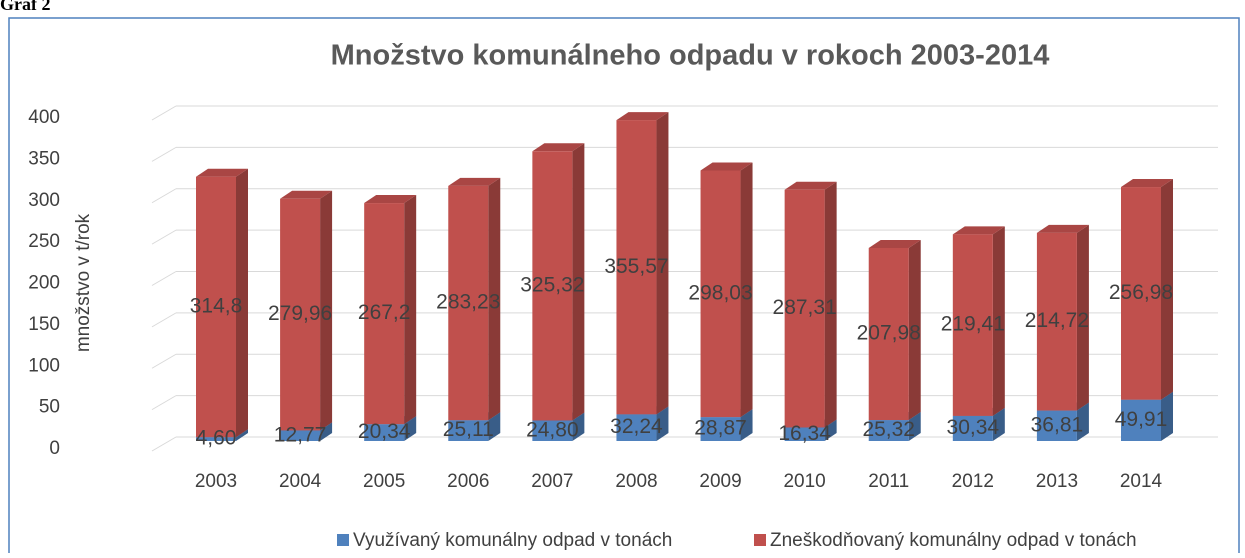 Image resolution: width=1245 pixels, height=558 pixels. I want to click on data-label: 36,81, so click(1057, 424).